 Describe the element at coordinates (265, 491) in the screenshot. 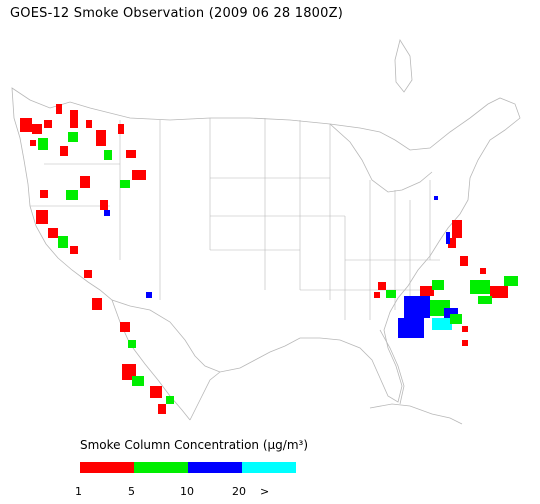

I see `legend-tick-gt: >` at that location.